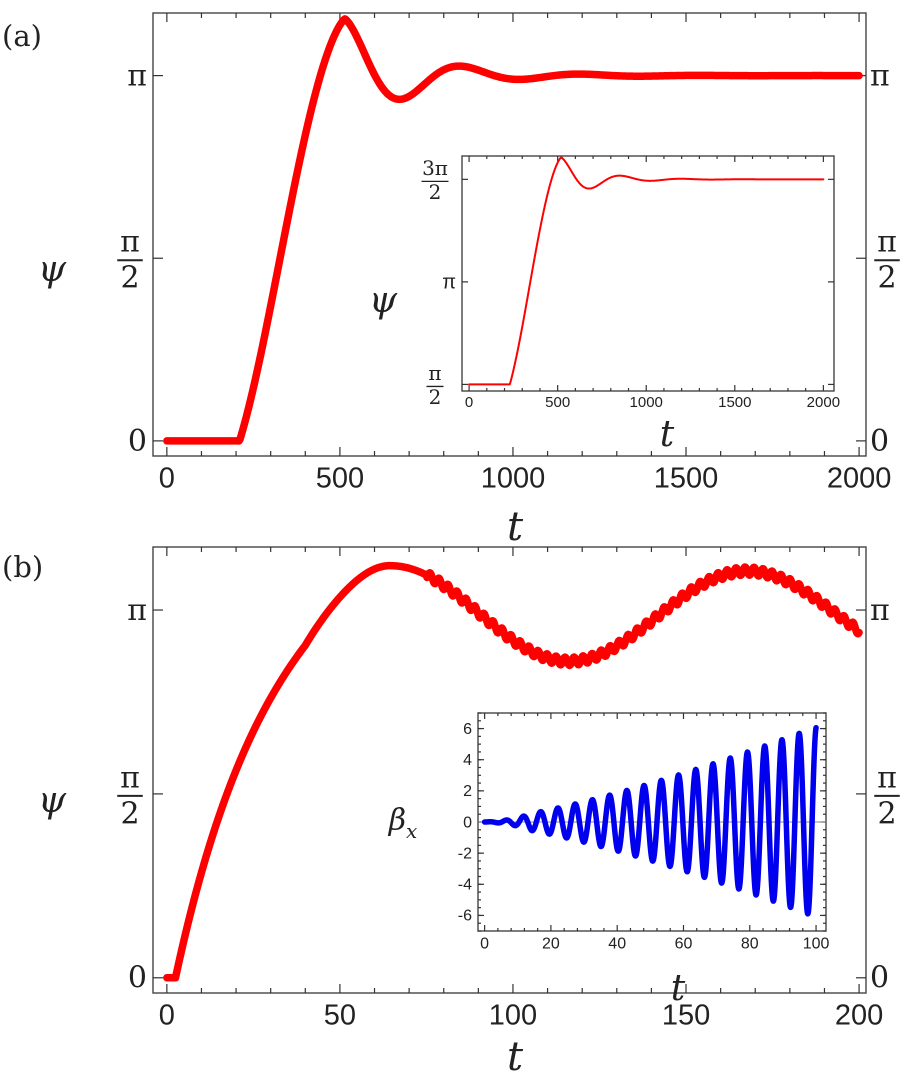 Image resolution: width=912 pixels, height=1080 pixels. What do you see at coordinates (467, 791) in the screenshot?
I see `y-tick-label: 2` at bounding box center [467, 791].